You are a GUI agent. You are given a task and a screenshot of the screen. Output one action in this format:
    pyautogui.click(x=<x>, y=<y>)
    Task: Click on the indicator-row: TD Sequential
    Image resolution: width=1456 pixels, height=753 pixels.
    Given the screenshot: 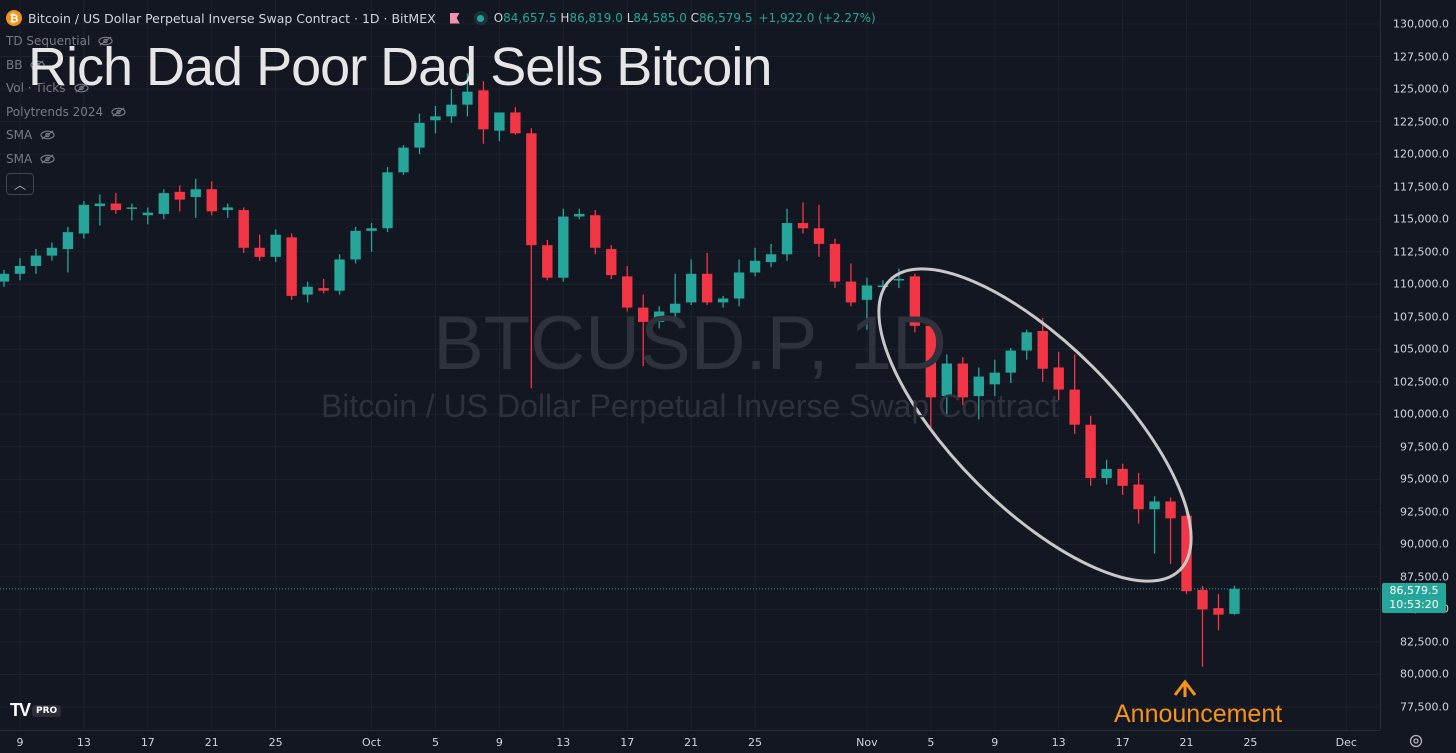 What is the action you would take?
    pyautogui.click(x=59, y=41)
    